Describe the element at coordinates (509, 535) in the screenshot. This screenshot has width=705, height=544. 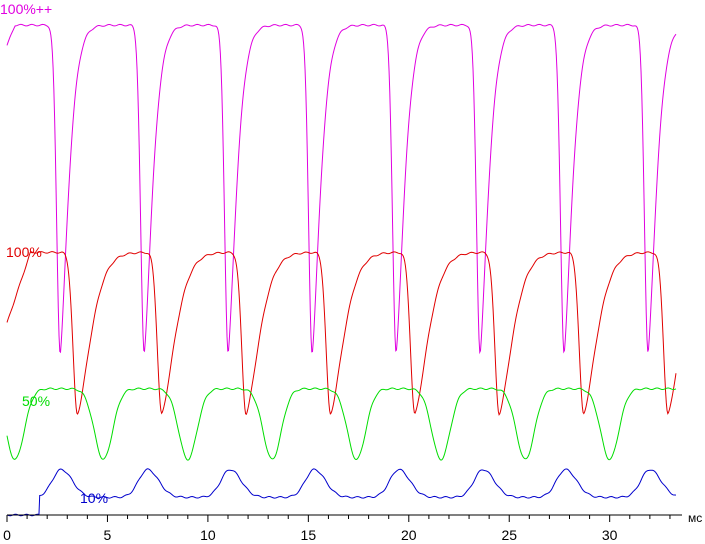
I see `x-tick-label: 25` at that location.